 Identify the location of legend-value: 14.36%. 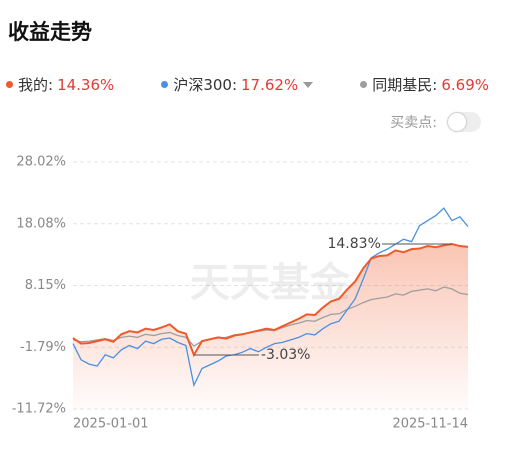
(86, 84).